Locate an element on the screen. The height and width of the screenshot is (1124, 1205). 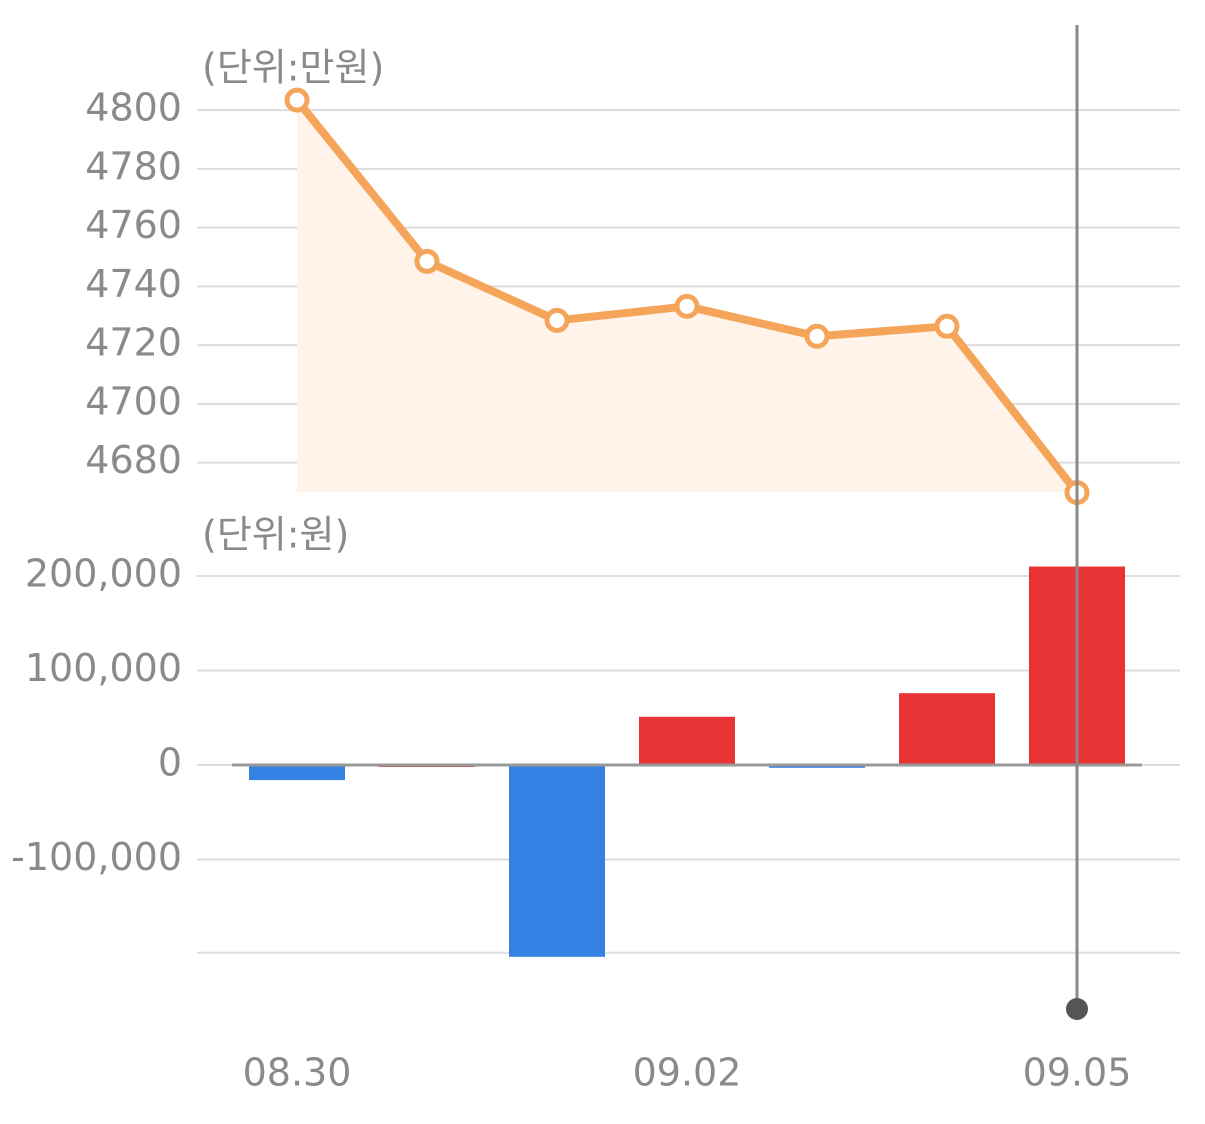
x-tick-label: 09.02 is located at coordinates (687, 1073).